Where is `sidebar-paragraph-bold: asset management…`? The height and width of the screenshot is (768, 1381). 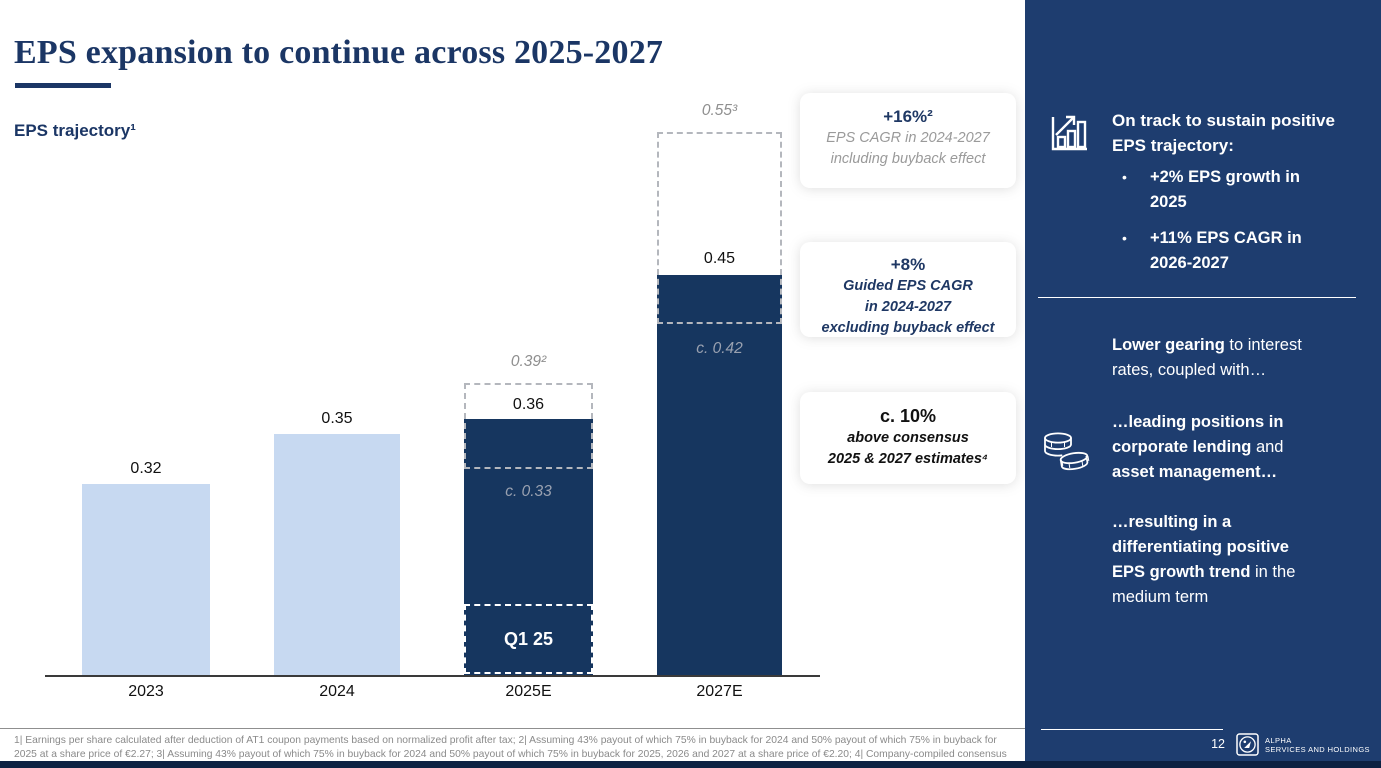
sidebar-paragraph-bold: asset management… is located at coordinates (1195, 472).